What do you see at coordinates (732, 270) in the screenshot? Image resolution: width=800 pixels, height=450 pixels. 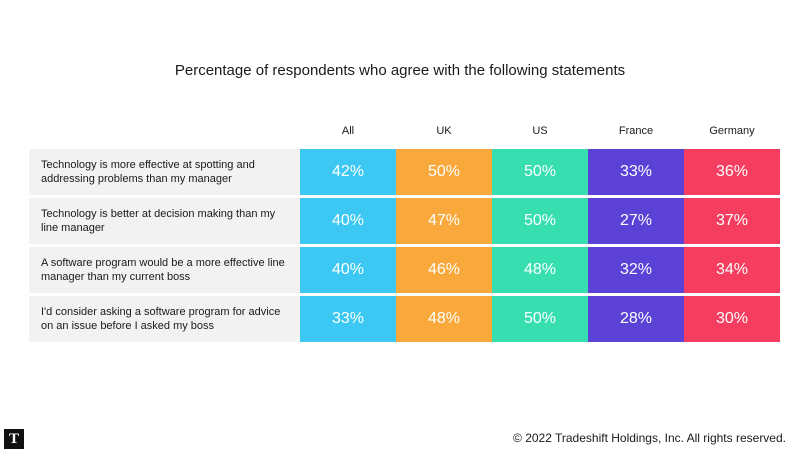 I see `value-cell-germany: 34%` at bounding box center [732, 270].